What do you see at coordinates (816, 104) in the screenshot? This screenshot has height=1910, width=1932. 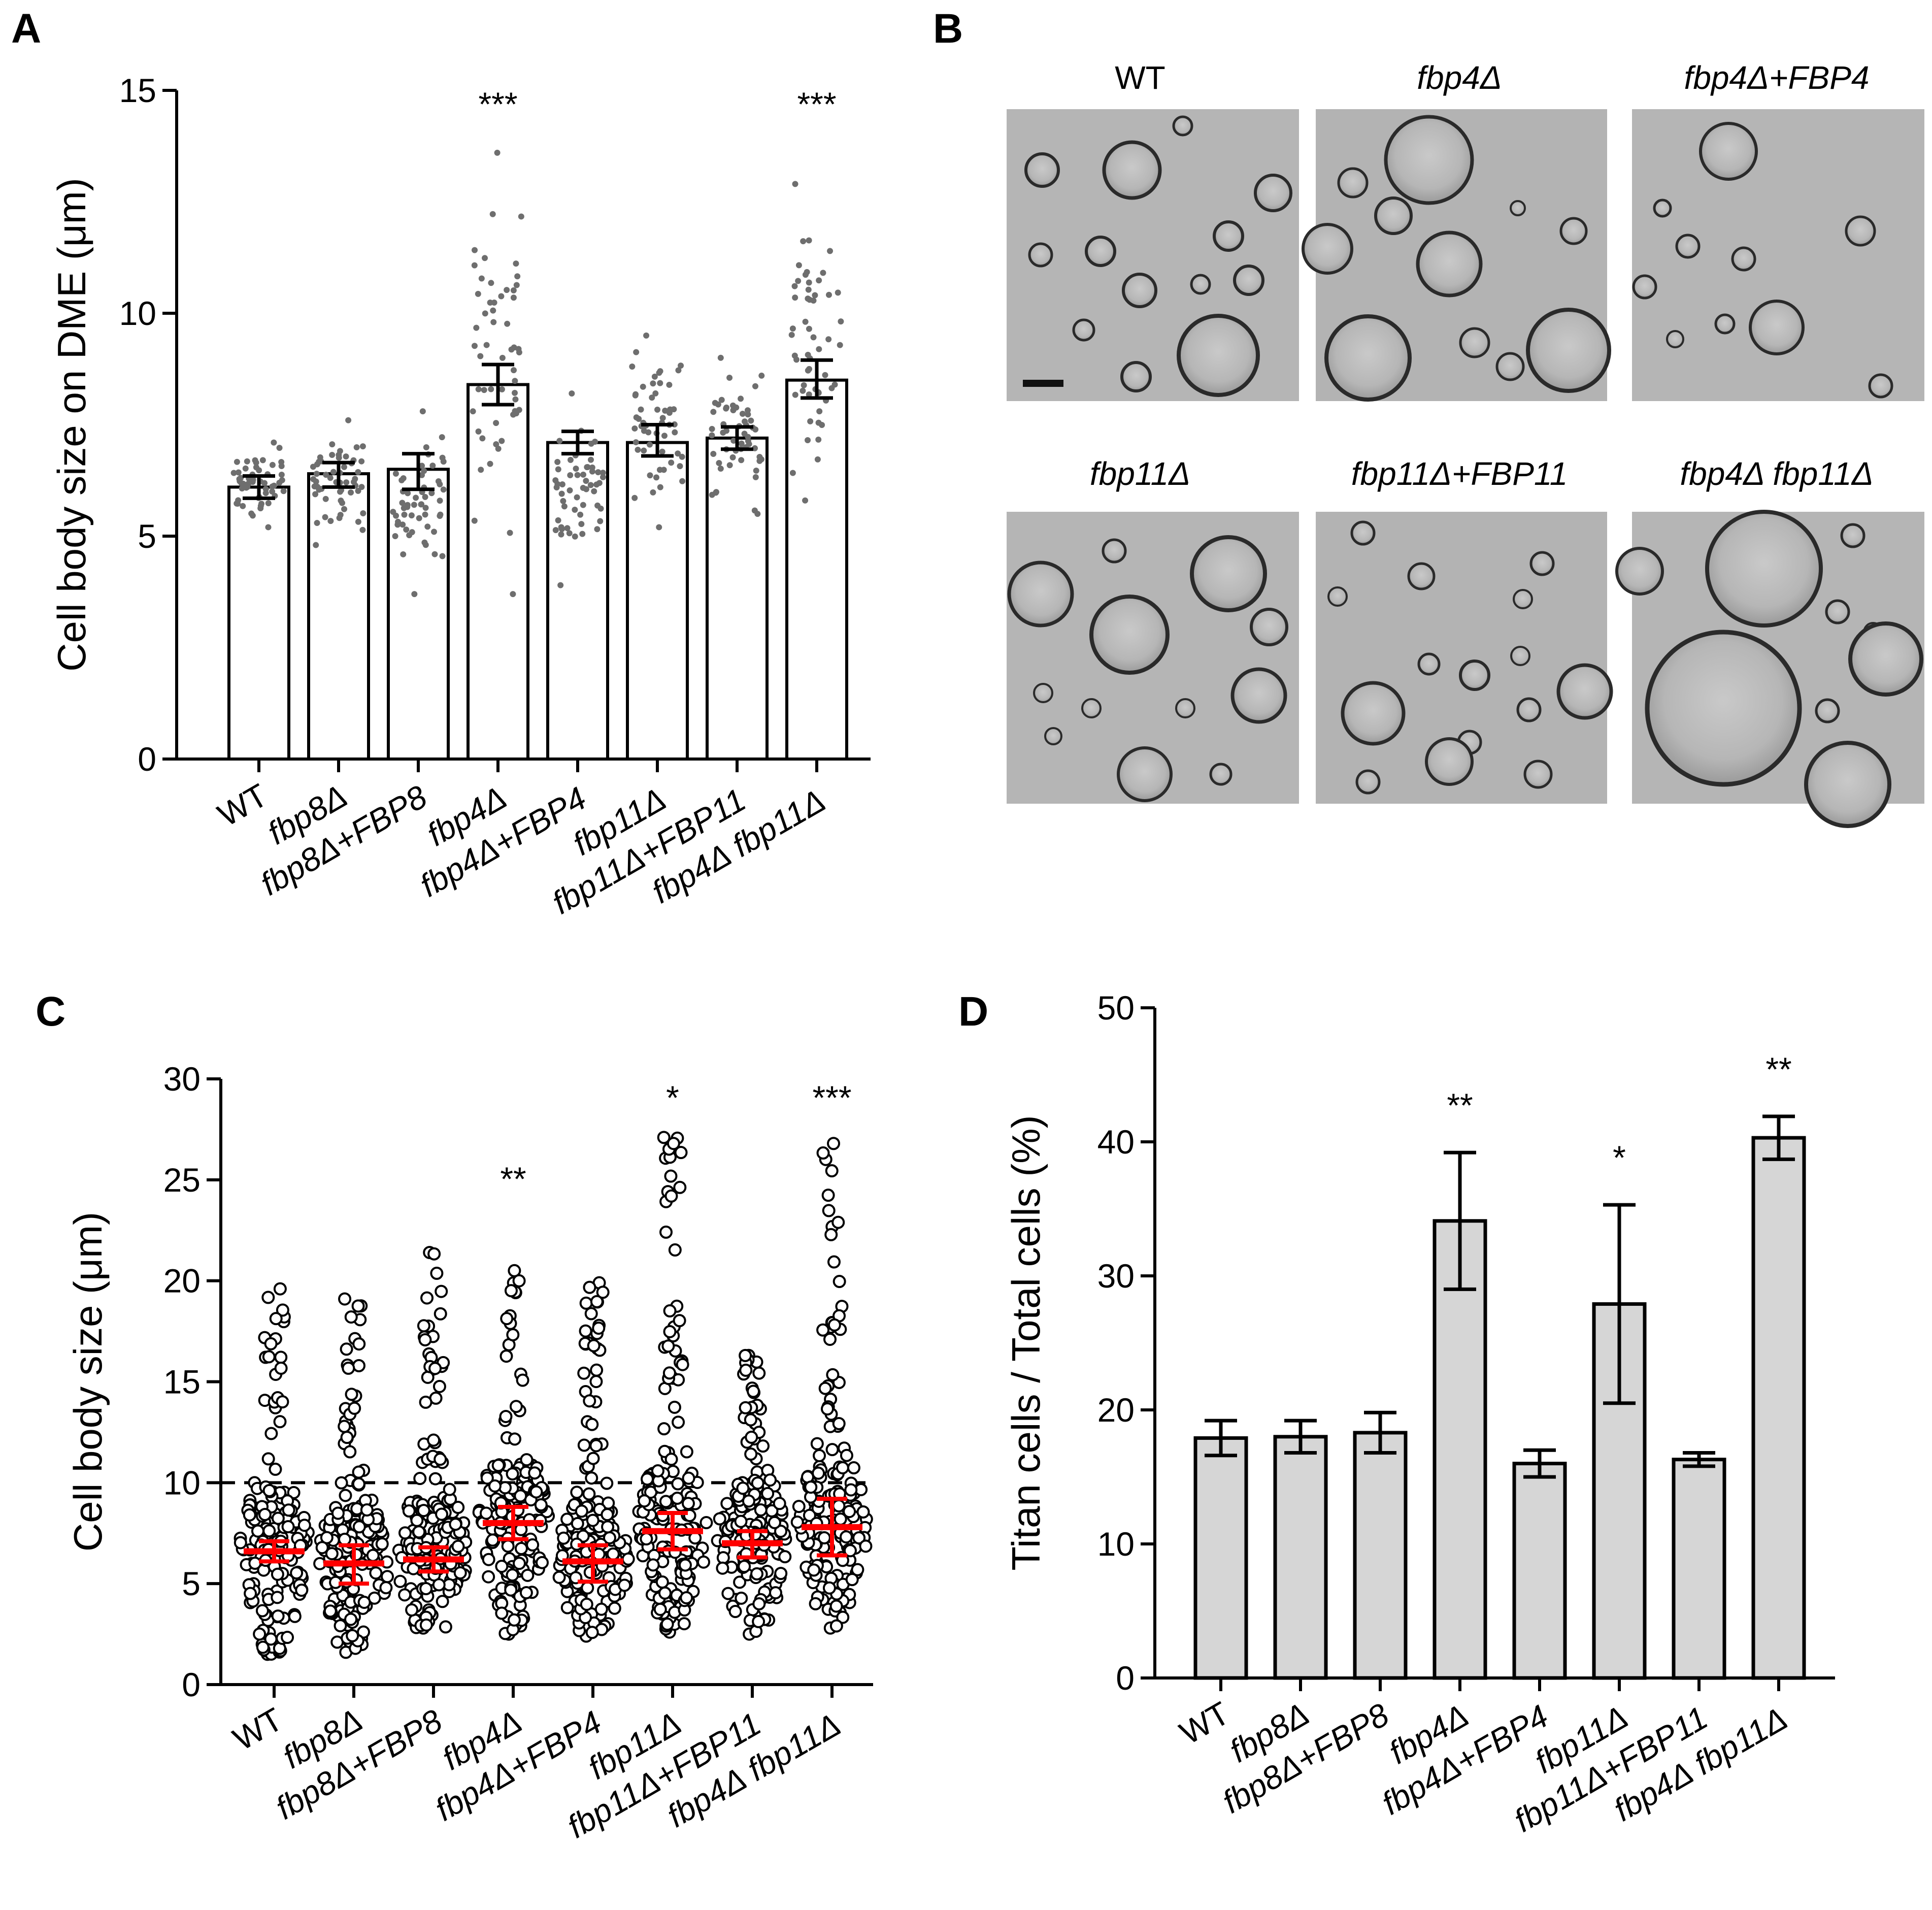 I see `significance-marker: ***` at bounding box center [816, 104].